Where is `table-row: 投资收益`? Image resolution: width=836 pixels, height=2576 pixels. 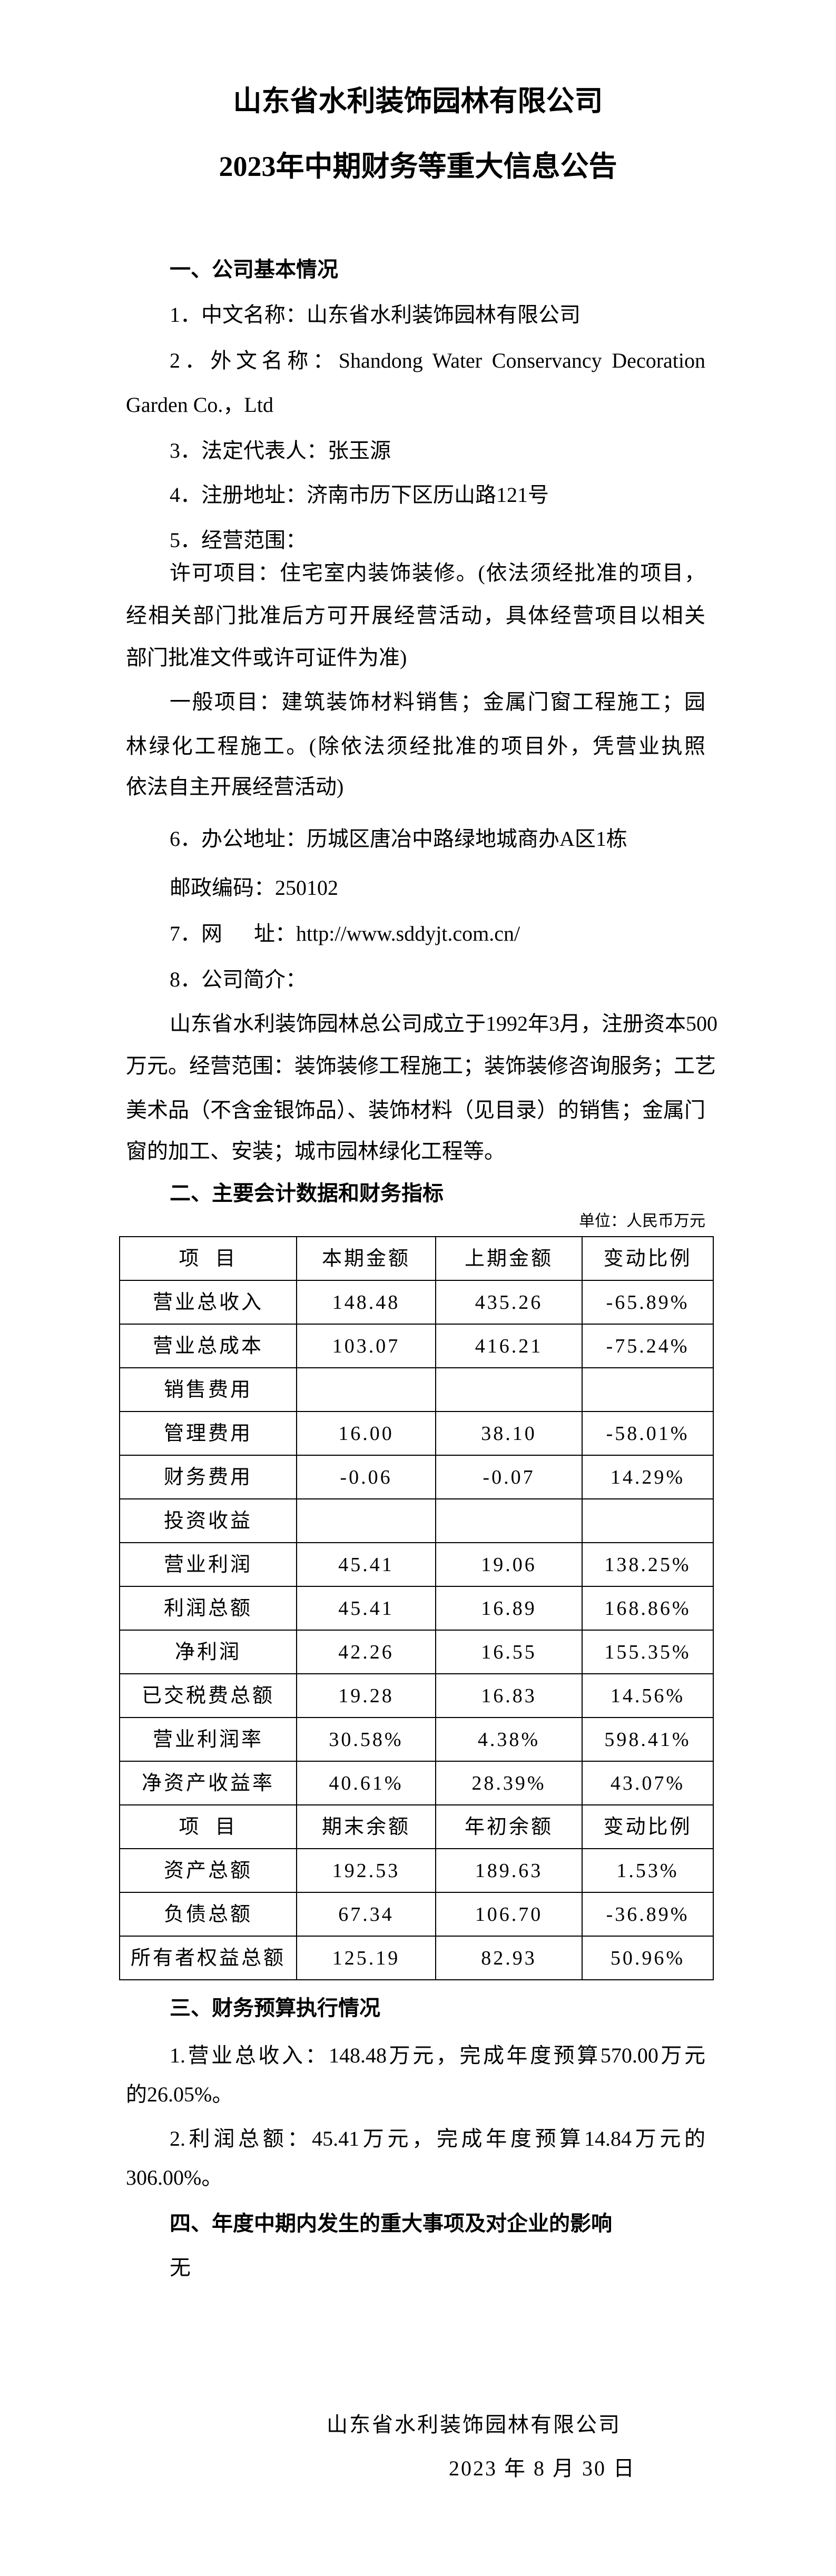
table-row: 投资收益 is located at coordinates (416, 1520).